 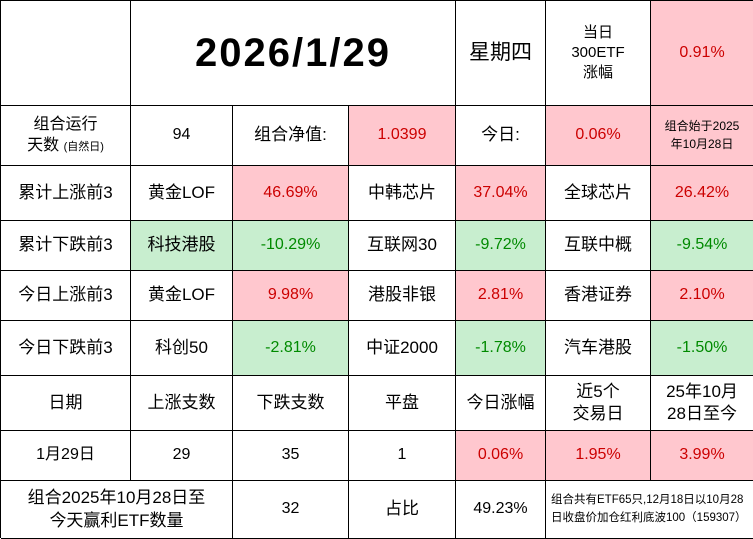 What do you see at coordinates (182, 456) in the screenshot?
I see `stats-up-count: 29` at bounding box center [182, 456].